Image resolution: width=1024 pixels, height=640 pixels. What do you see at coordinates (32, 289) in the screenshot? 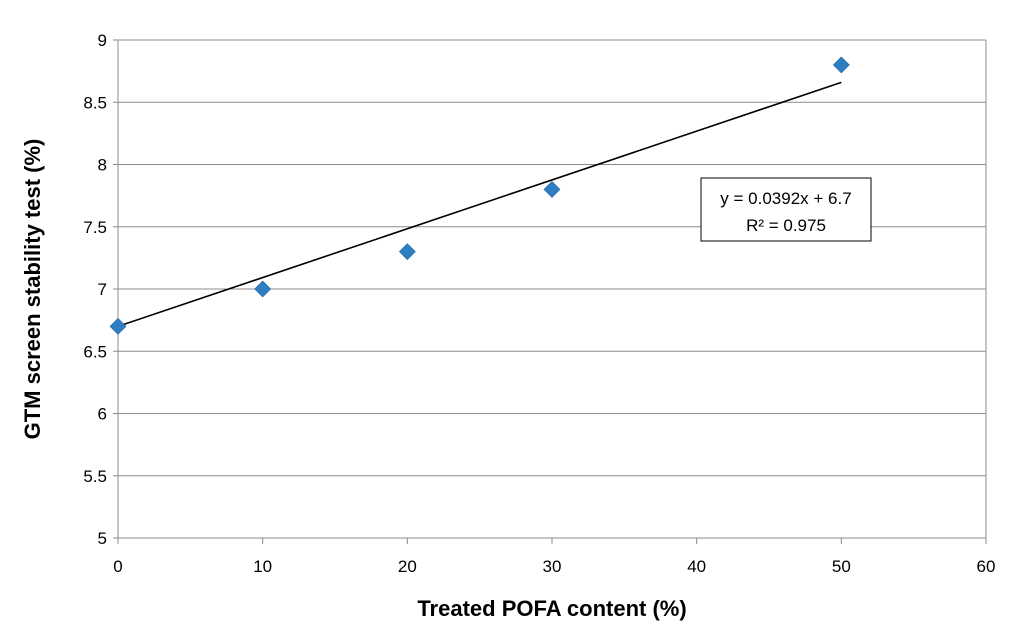
I see `y-axis-title: GTM screen stability test (%)` at bounding box center [32, 289].